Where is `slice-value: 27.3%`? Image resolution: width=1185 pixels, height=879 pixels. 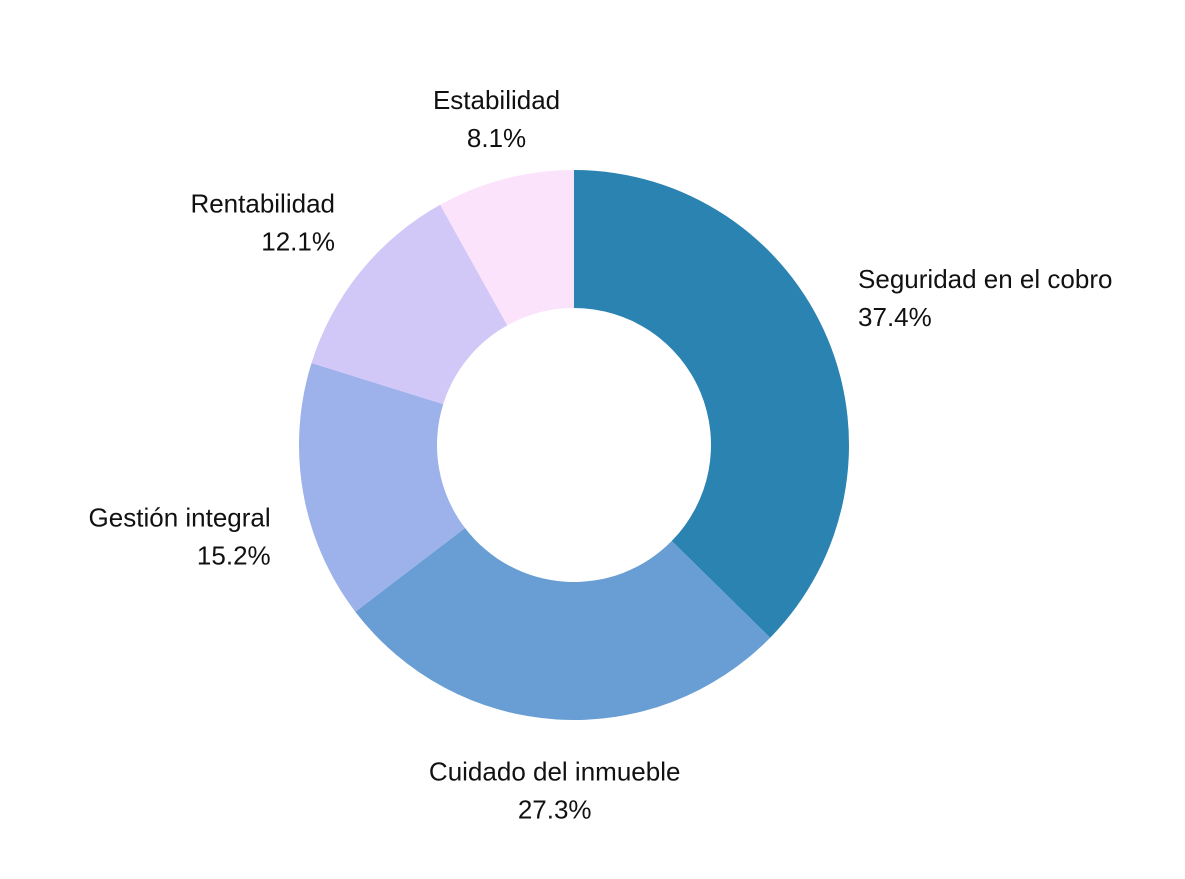
slice-value: 27.3% is located at coordinates (555, 809).